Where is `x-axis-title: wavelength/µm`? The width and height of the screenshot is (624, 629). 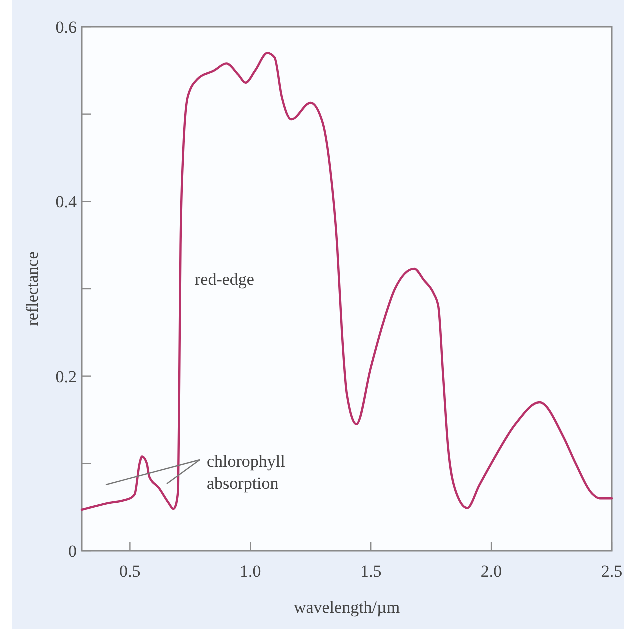
x-axis-title: wavelength/µm is located at coordinates (347, 607).